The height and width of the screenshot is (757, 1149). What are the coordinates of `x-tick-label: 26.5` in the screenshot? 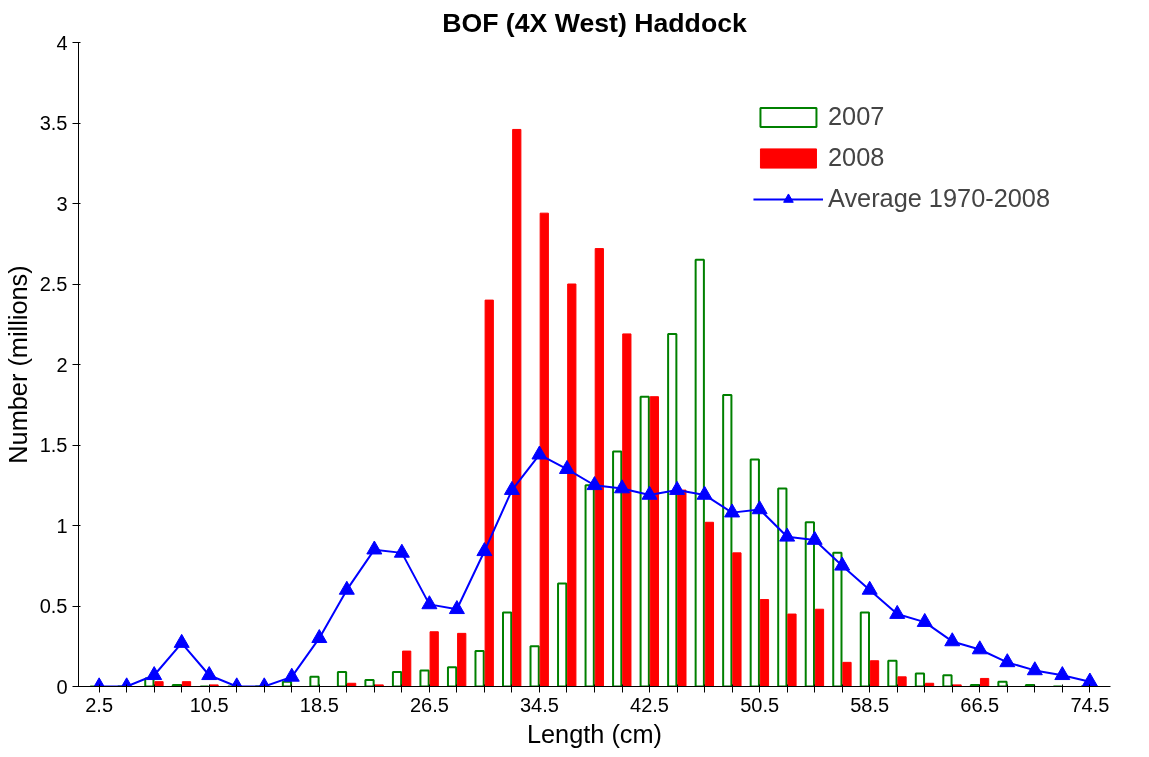 It's located at (429, 704).